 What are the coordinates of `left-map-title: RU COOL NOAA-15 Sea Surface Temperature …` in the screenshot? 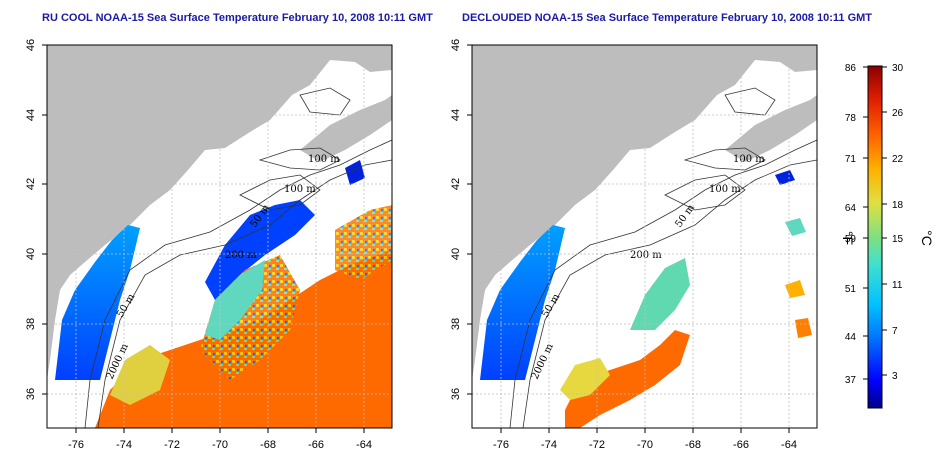 It's located at (237, 18).